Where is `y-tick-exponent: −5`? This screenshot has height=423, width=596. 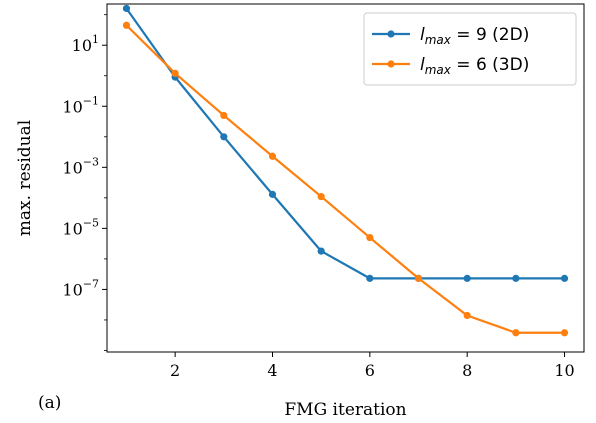
y-tick-exponent: −5 is located at coordinates (91, 222).